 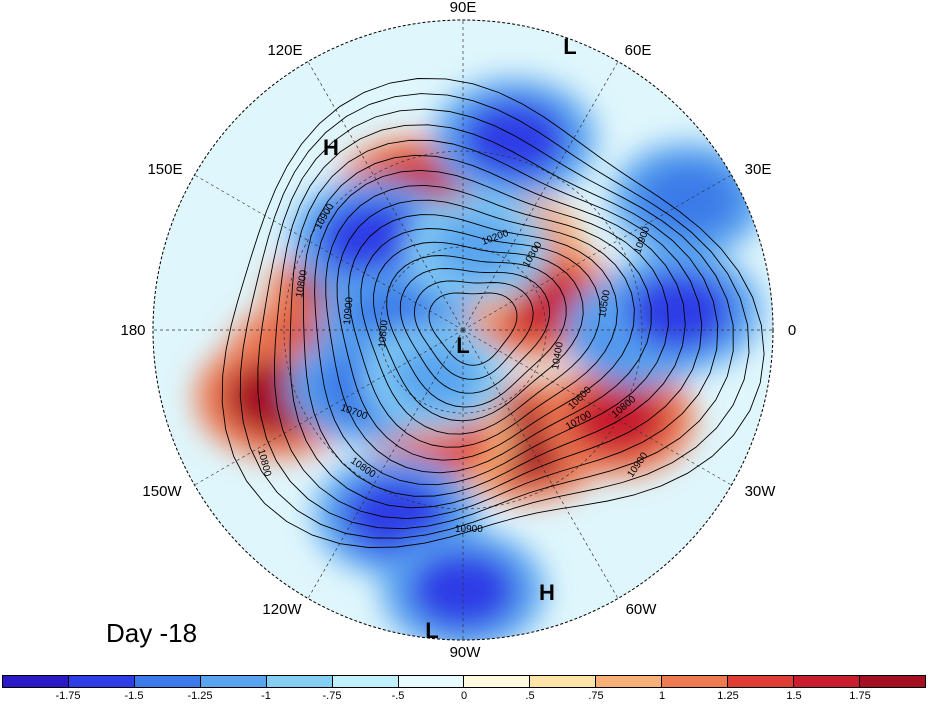 What do you see at coordinates (618, 419) in the screenshot?
I see `positive-anomaly-blob` at bounding box center [618, 419].